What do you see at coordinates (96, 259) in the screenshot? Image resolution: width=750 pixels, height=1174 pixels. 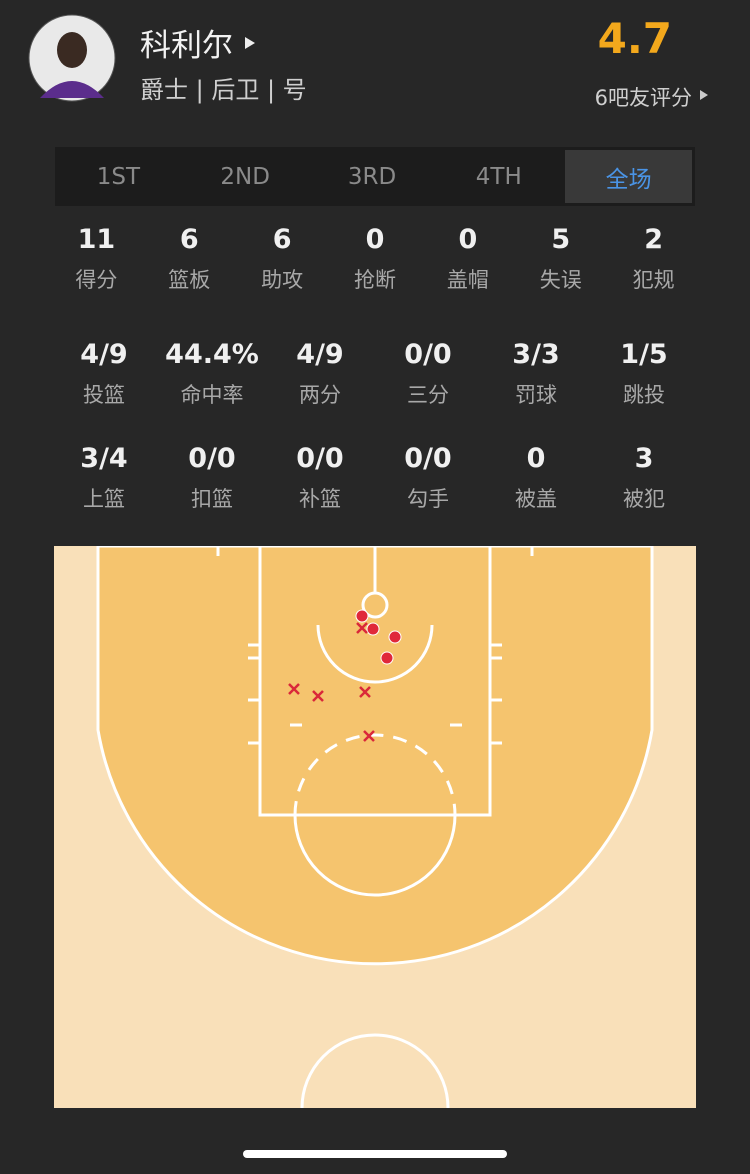 I see `stat-cell: 11 得分` at bounding box center [96, 259].